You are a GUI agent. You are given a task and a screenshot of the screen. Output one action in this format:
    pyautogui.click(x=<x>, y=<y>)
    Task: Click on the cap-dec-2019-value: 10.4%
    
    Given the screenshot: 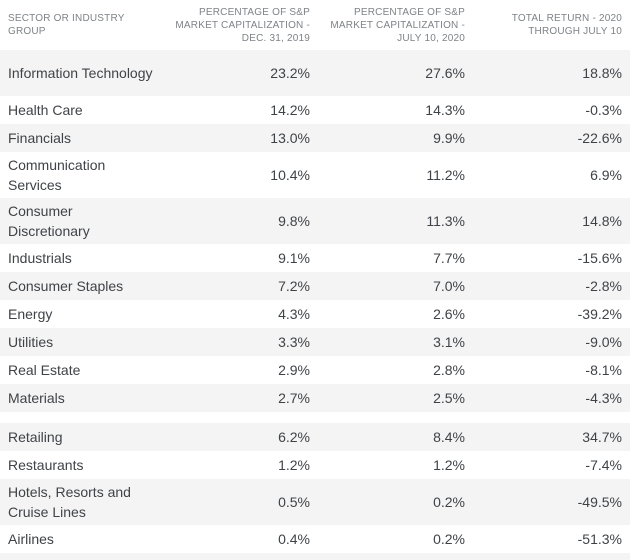 What is the action you would take?
    pyautogui.click(x=290, y=175)
    